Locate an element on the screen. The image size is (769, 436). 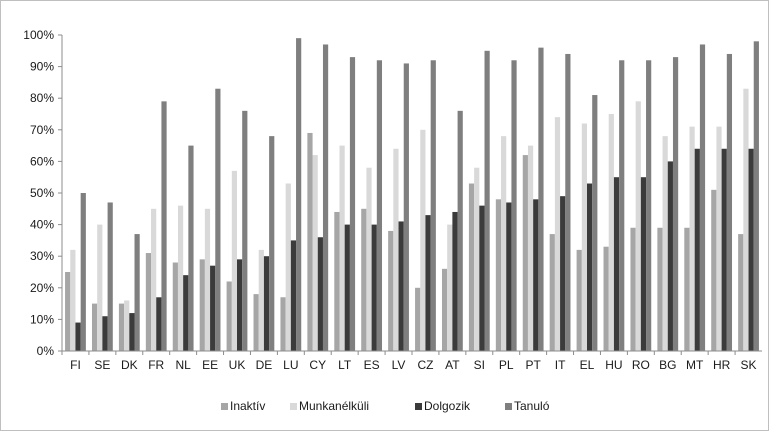
bar-dolgozik-pl is located at coordinates (509, 276).